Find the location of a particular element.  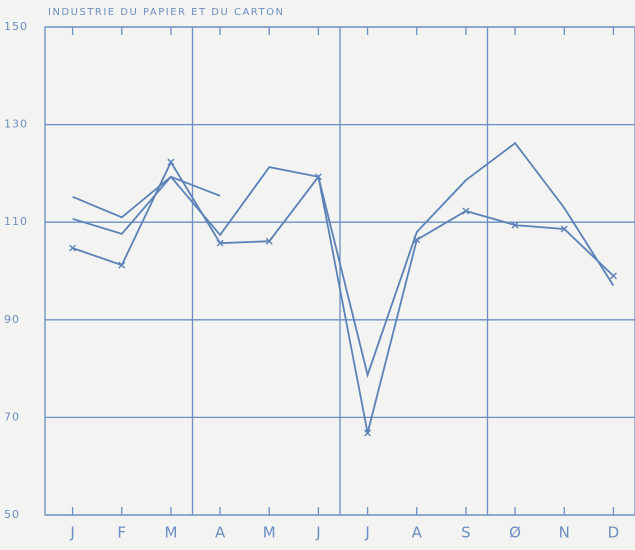

chart-title: INDUSTRIE DU PAPIER ET DU CARTON is located at coordinates (166, 12).